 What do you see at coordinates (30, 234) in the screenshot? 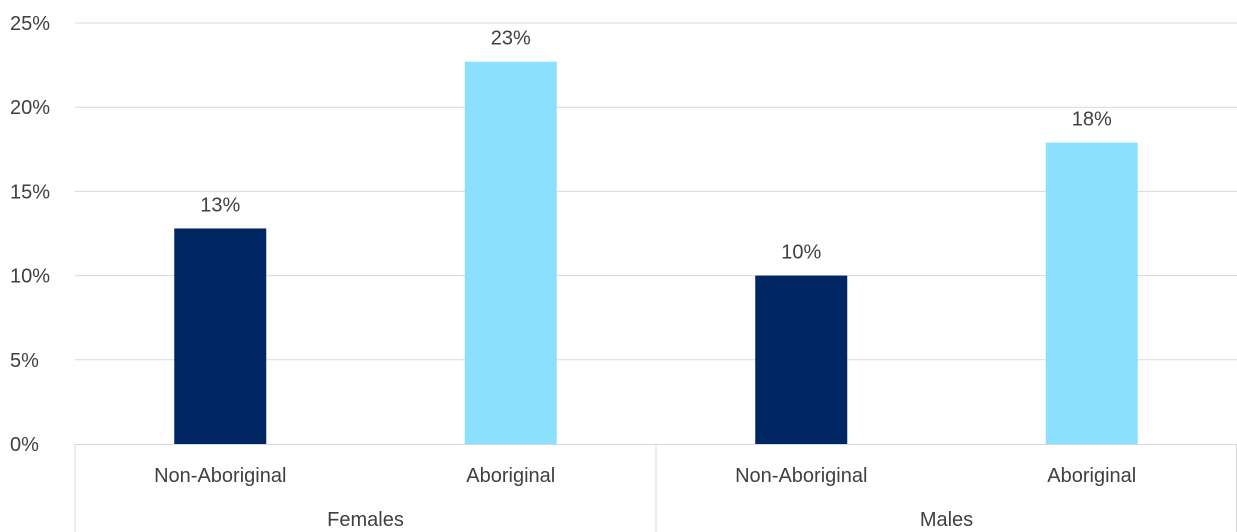
I see `y-axis-ticks: 0% 5% 10% 15% 20% 25%` at bounding box center [30, 234].